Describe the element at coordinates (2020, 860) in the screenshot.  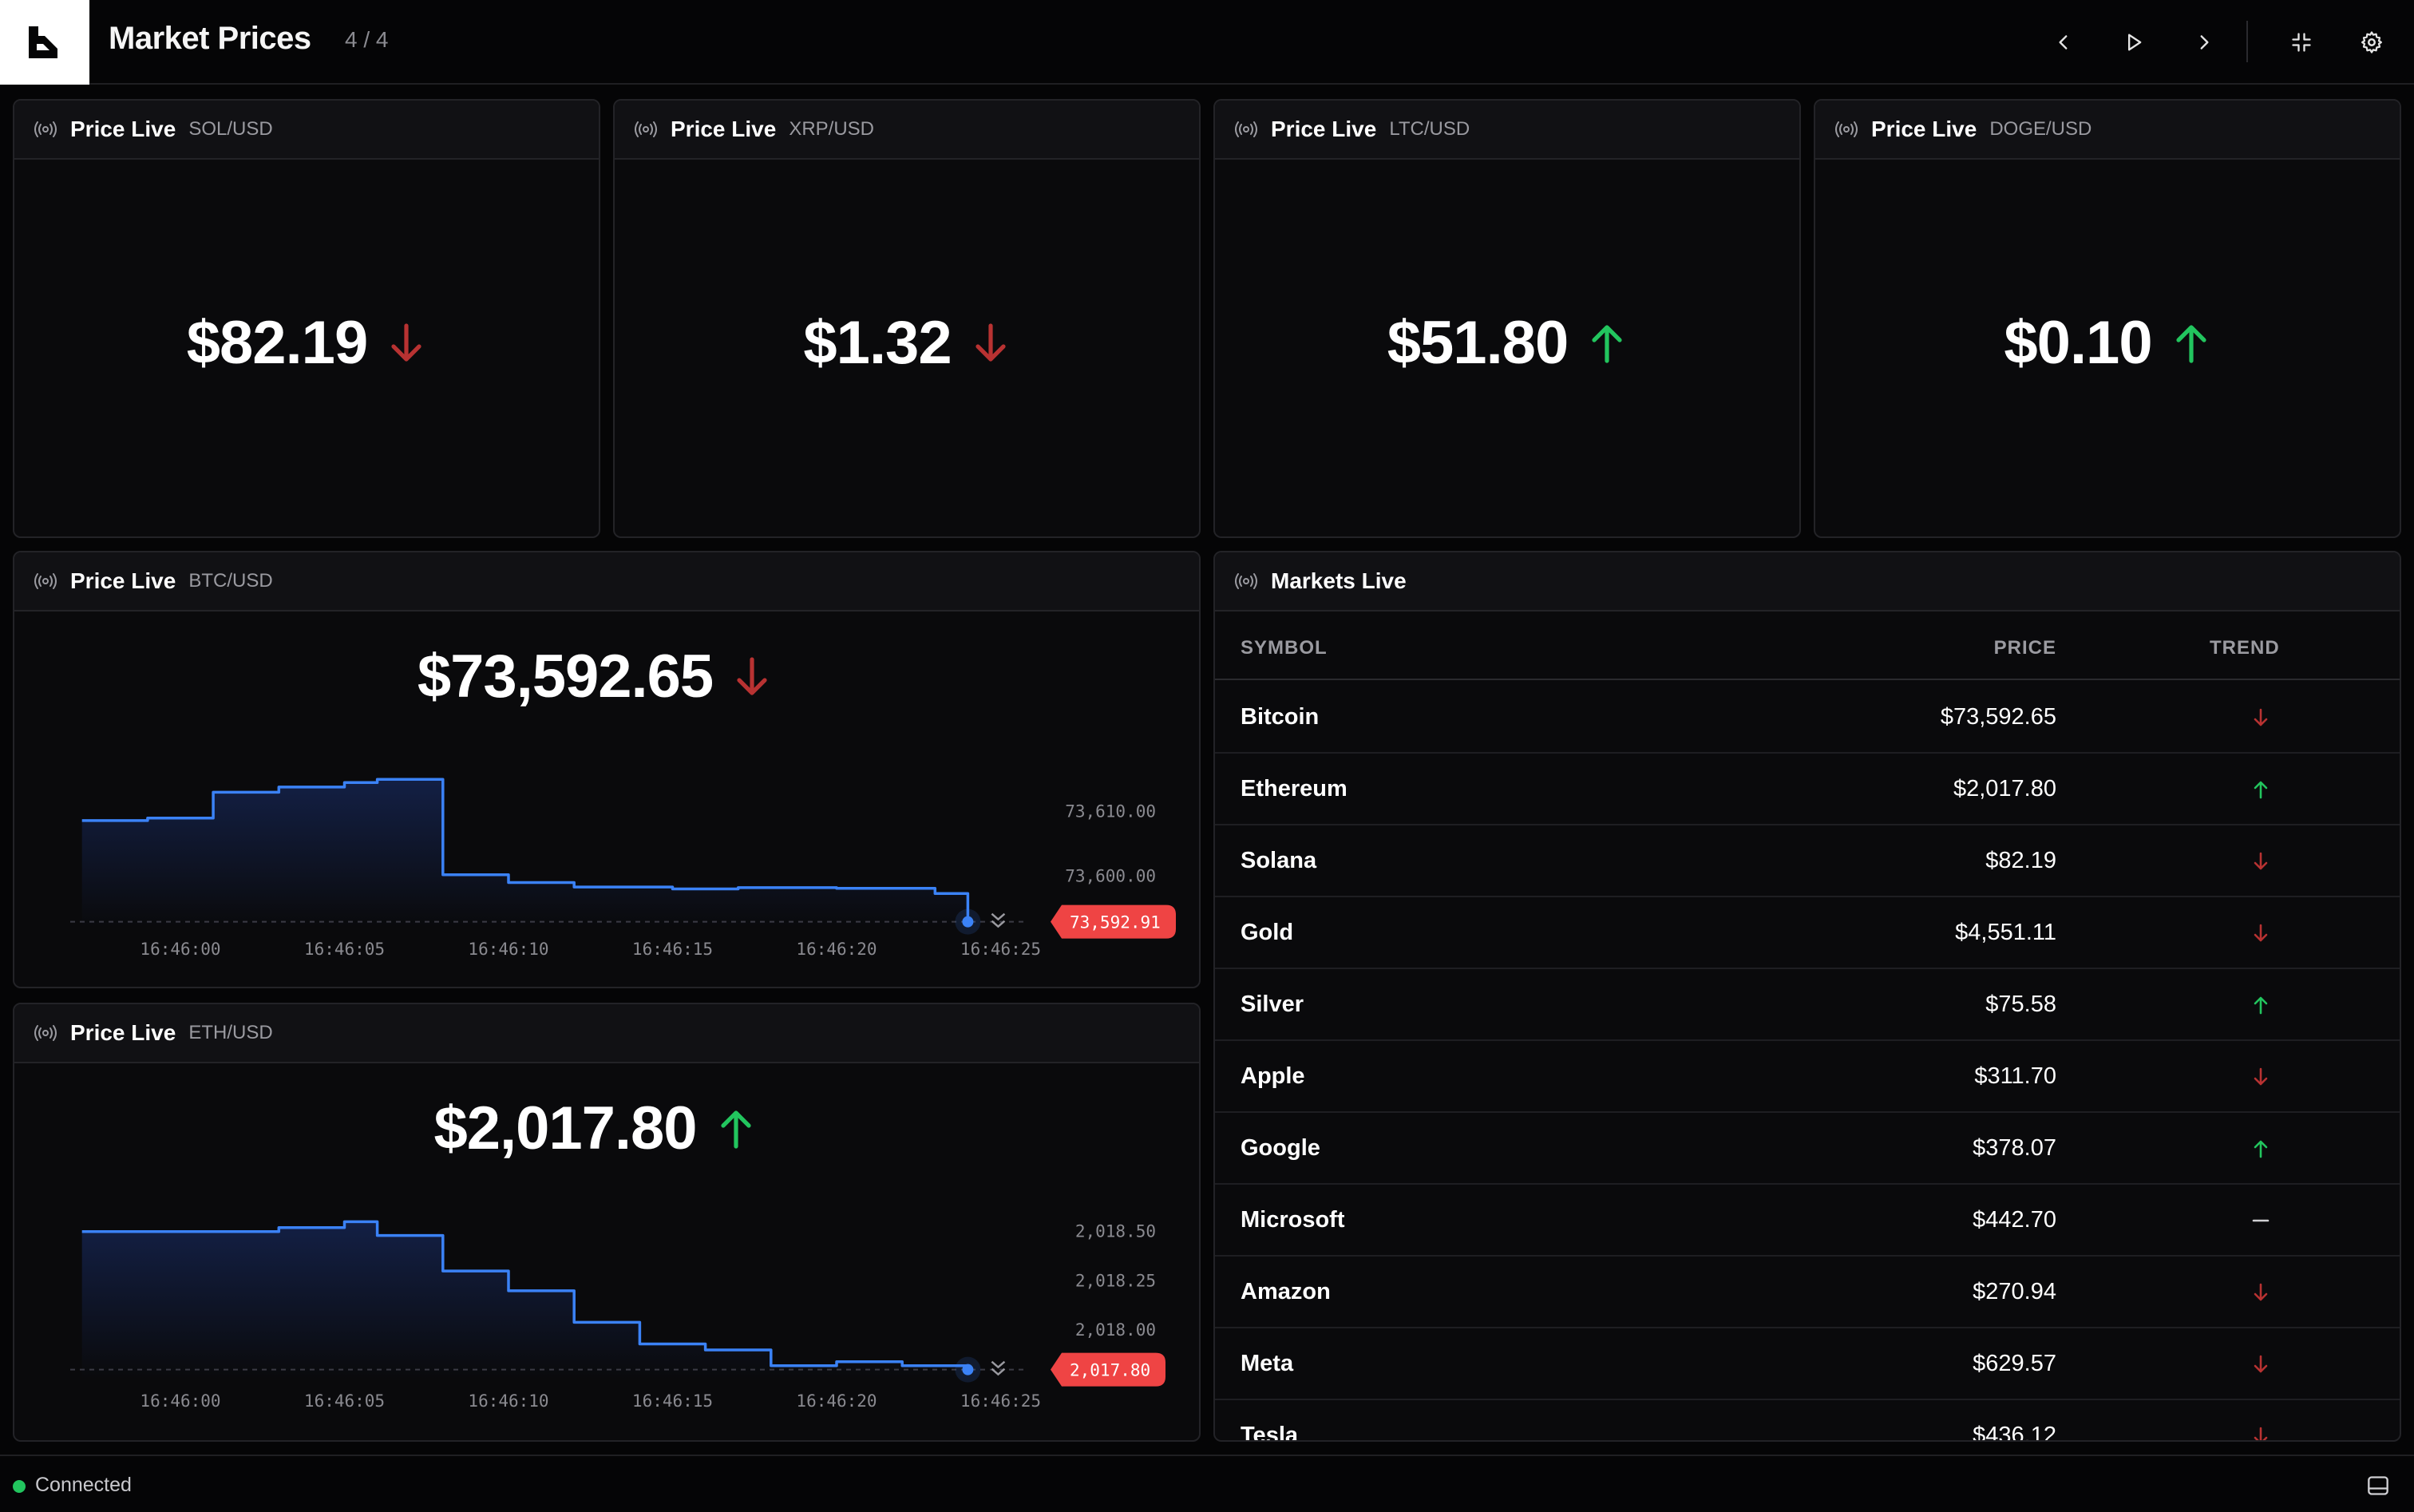
I see `price-cell: $82.19` at that location.